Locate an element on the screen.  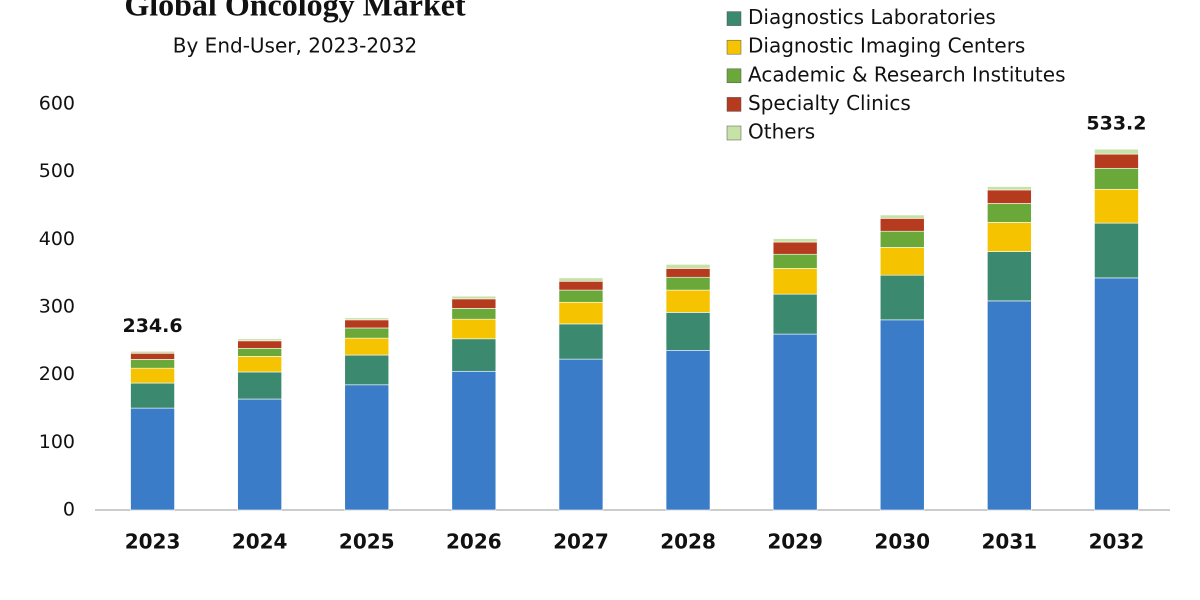
y-tick-label: 400 is located at coordinates (57, 239).